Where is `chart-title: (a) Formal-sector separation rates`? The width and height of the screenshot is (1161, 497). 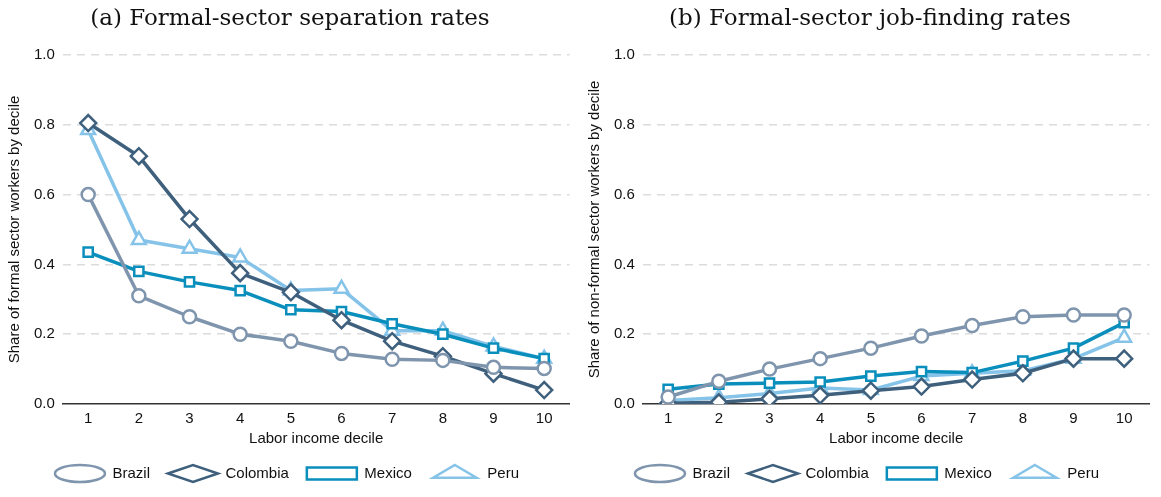 chart-title: (a) Formal-sector separation rates is located at coordinates (290, 17).